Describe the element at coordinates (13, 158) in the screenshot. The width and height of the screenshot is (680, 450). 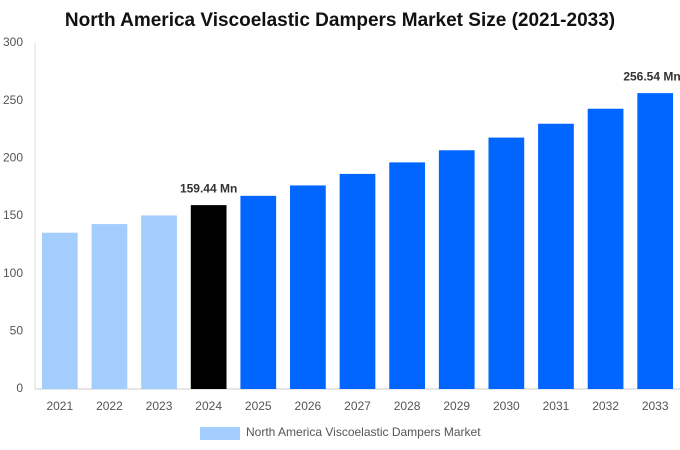
I see `y-tick-label: 200` at that location.